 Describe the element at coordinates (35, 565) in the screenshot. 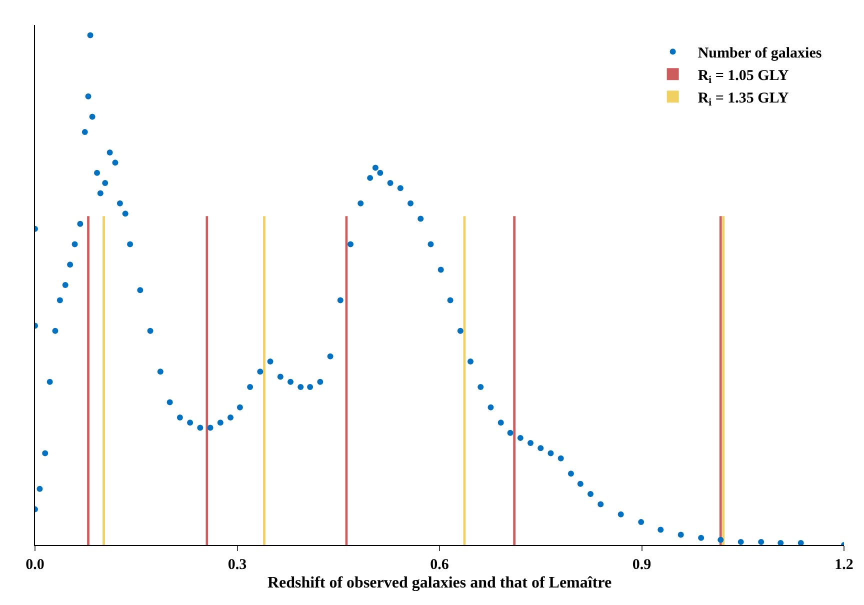

I see `x-tick-label: 0.0` at that location.